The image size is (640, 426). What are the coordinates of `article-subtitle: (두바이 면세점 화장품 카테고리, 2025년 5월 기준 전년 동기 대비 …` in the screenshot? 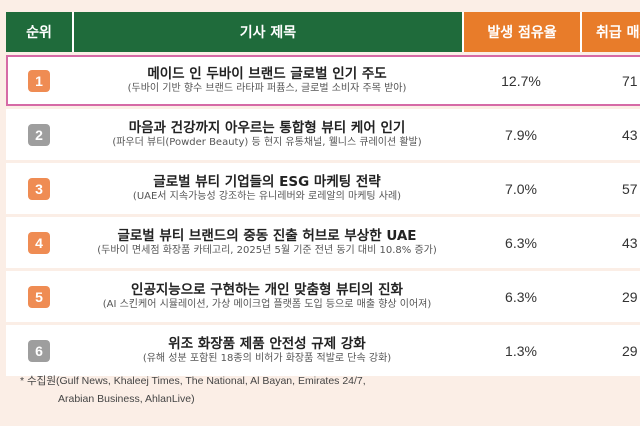 It's located at (267, 250).